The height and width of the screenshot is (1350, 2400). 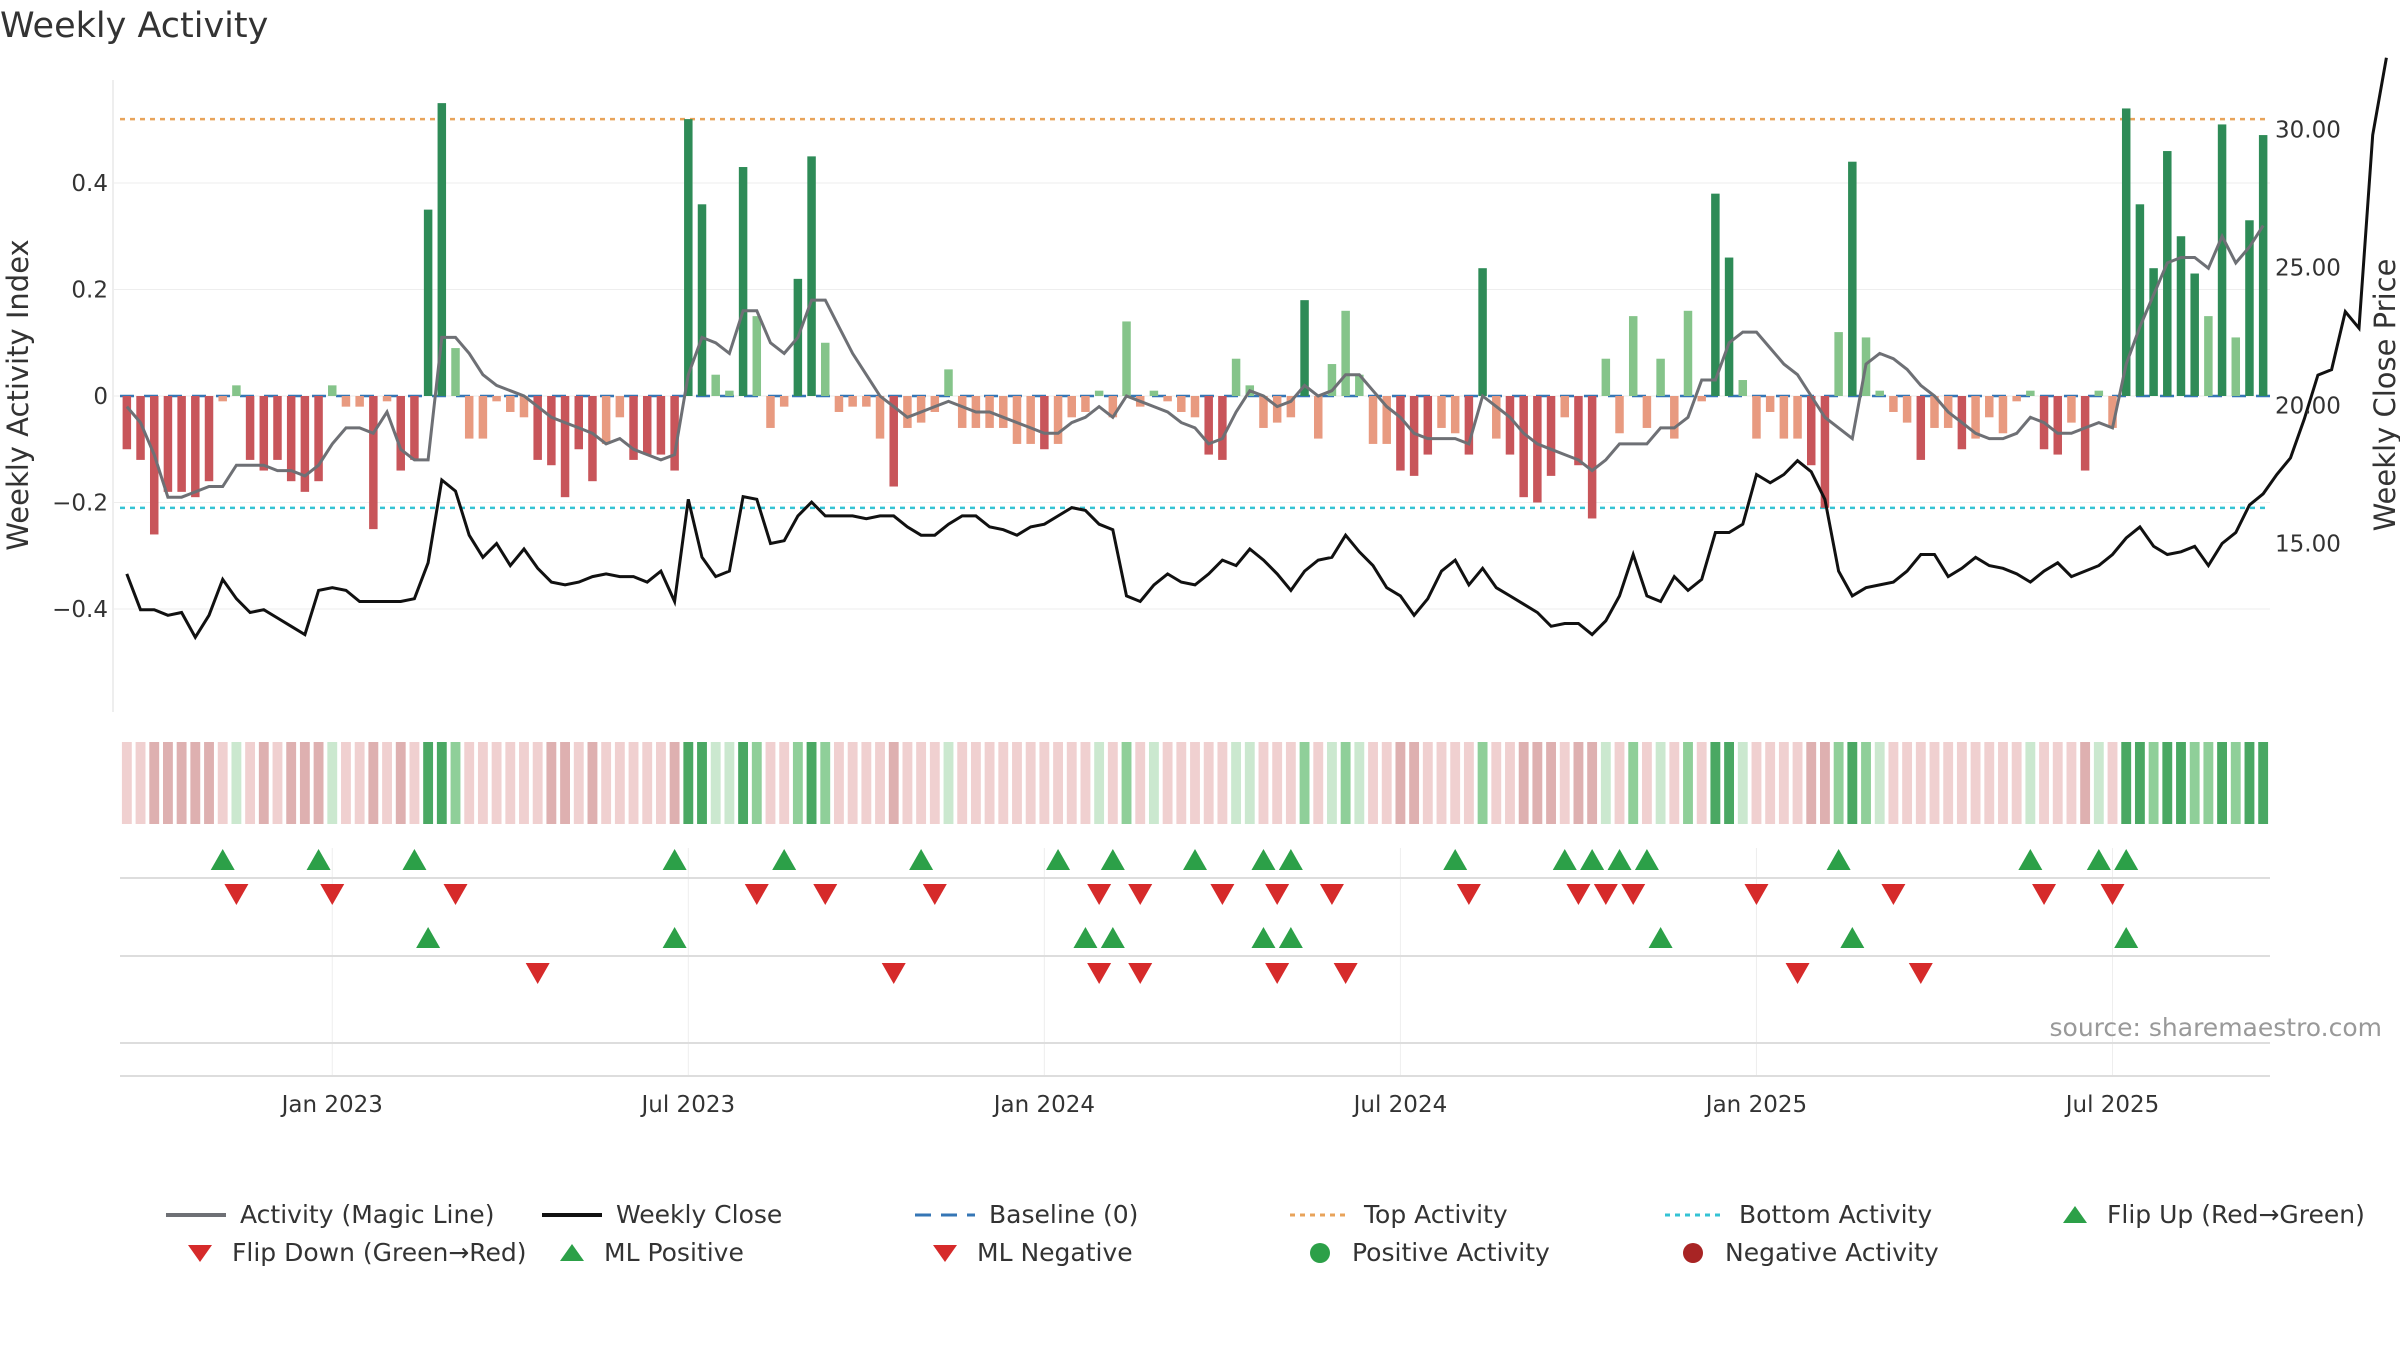 What do you see at coordinates (2308, 131) in the screenshot?
I see `y2-tick-label: 30.00` at bounding box center [2308, 131].